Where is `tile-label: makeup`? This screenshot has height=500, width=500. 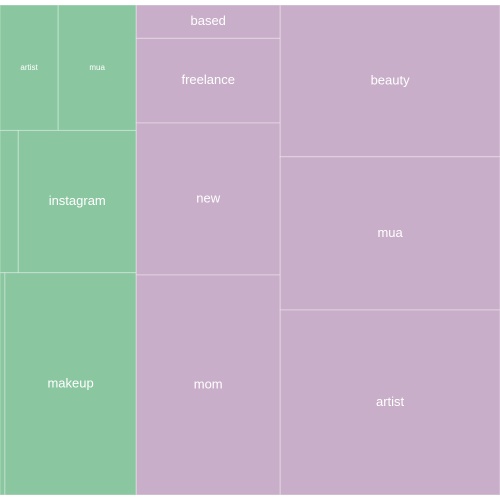
tile-label: makeup is located at coordinates (70, 382).